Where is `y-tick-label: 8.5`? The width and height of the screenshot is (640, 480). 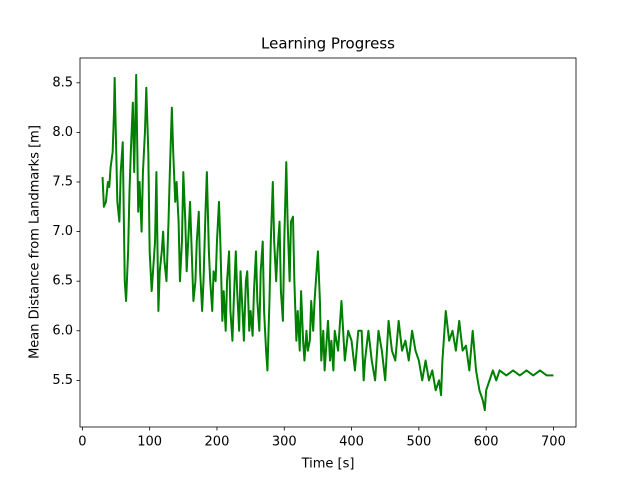
y-tick-label: 8.5 is located at coordinates (62, 82).